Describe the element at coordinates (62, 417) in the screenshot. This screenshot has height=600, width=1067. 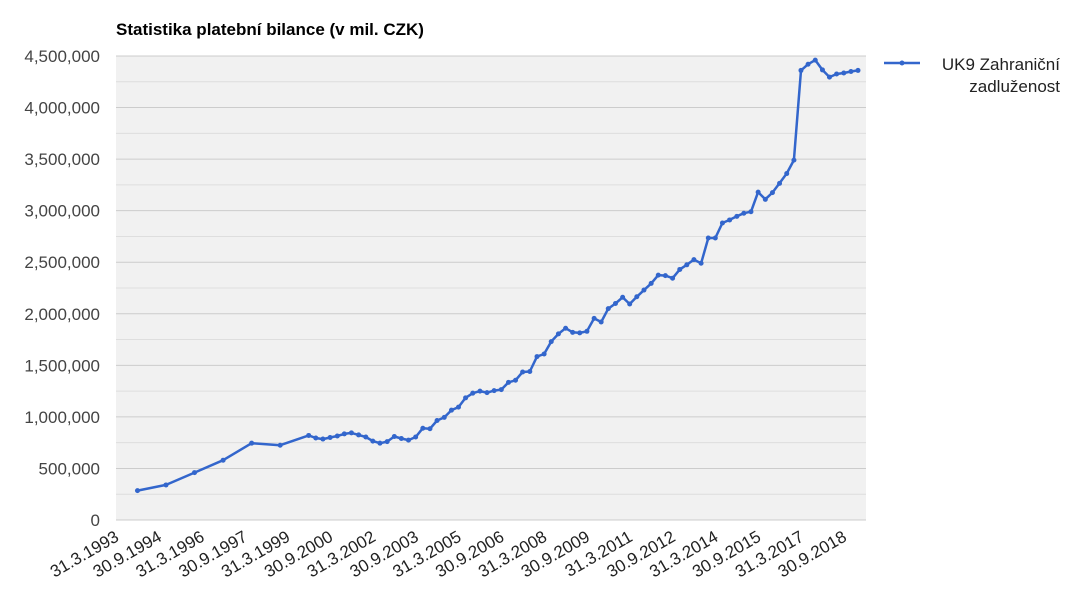
I see `y-tick-label: 1,000,000` at that location.